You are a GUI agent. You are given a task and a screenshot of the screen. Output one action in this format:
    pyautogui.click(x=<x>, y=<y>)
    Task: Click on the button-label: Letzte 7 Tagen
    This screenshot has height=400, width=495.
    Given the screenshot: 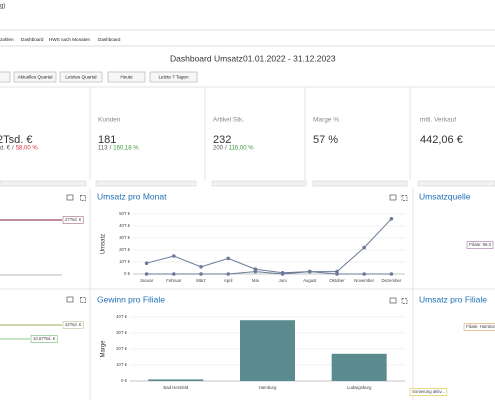 What is the action you would take?
    pyautogui.click(x=173, y=77)
    